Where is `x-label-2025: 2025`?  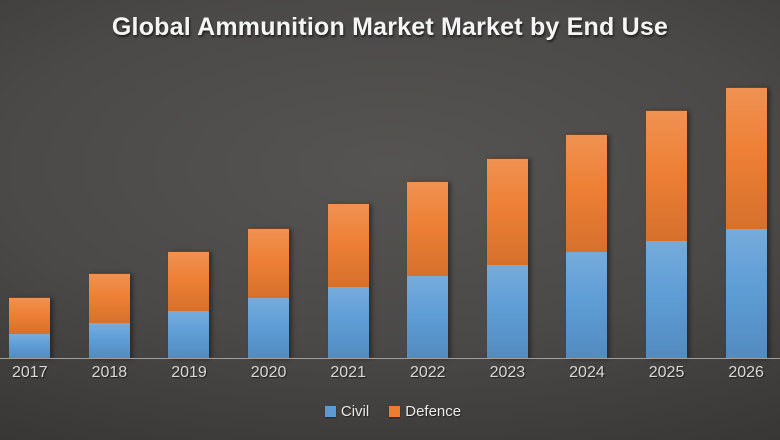
x-label-2025: 2025 is located at coordinates (666, 372).